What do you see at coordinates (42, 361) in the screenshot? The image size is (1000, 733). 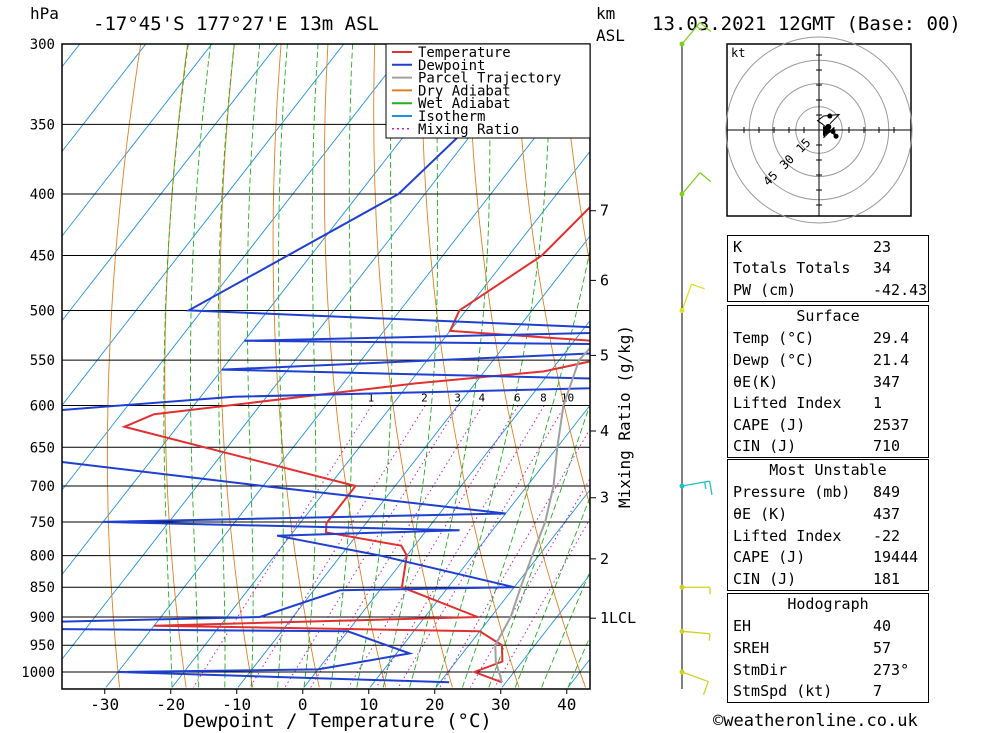 I see `pressure-tick-label: 550` at bounding box center [42, 361].